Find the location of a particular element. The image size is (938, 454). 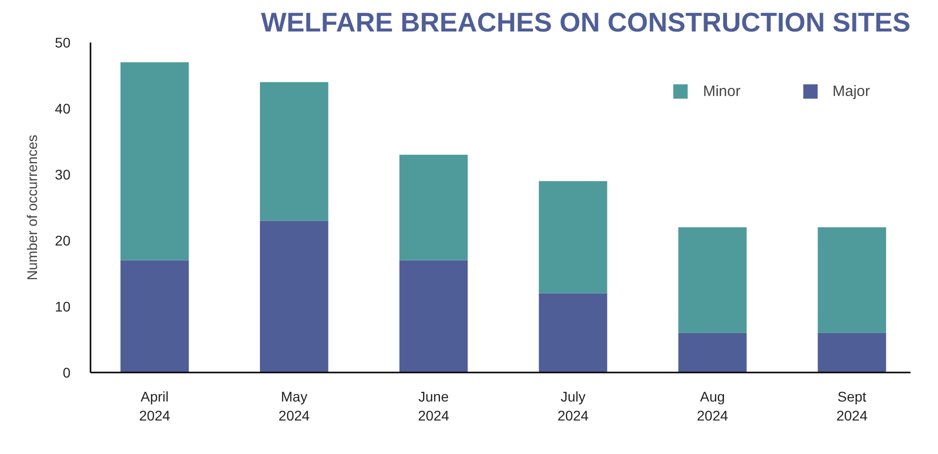

y-tick-label: 40 is located at coordinates (62, 108).